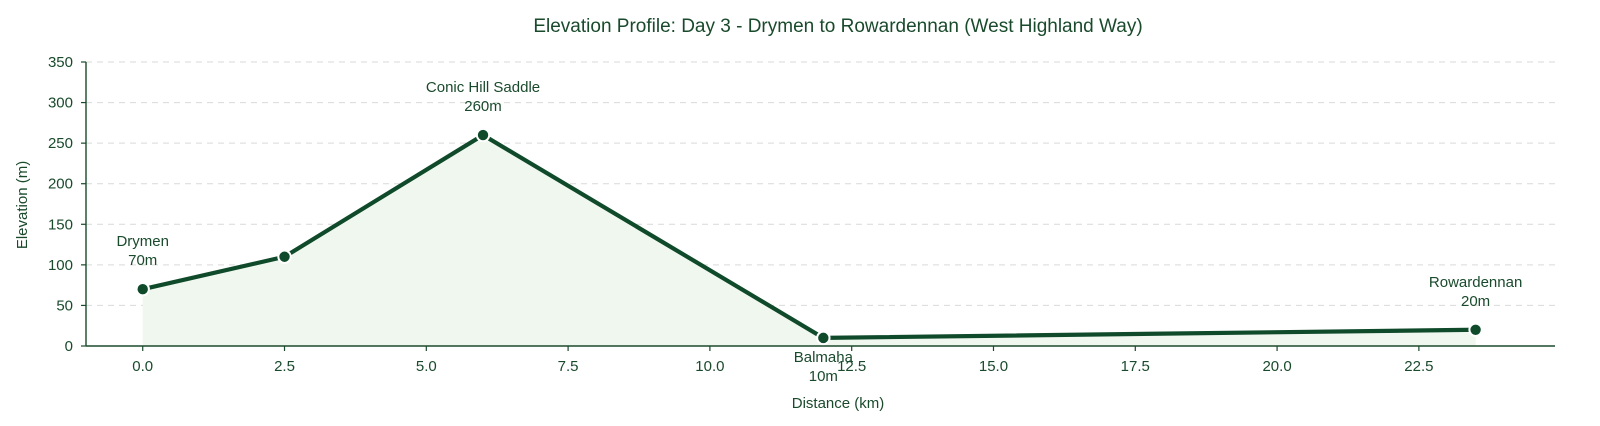 The height and width of the screenshot is (426, 1600). What do you see at coordinates (1418, 366) in the screenshot?
I see `x-tick-label: 22.5` at bounding box center [1418, 366].